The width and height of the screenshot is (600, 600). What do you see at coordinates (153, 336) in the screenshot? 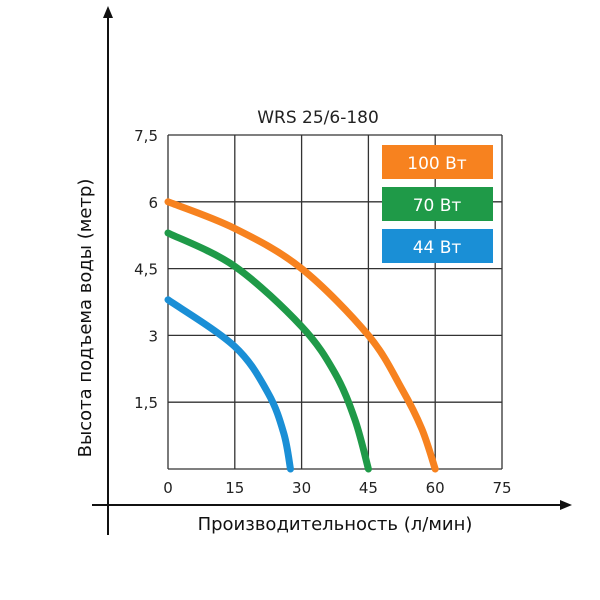
I see `y-tick-label: 3` at bounding box center [153, 336].